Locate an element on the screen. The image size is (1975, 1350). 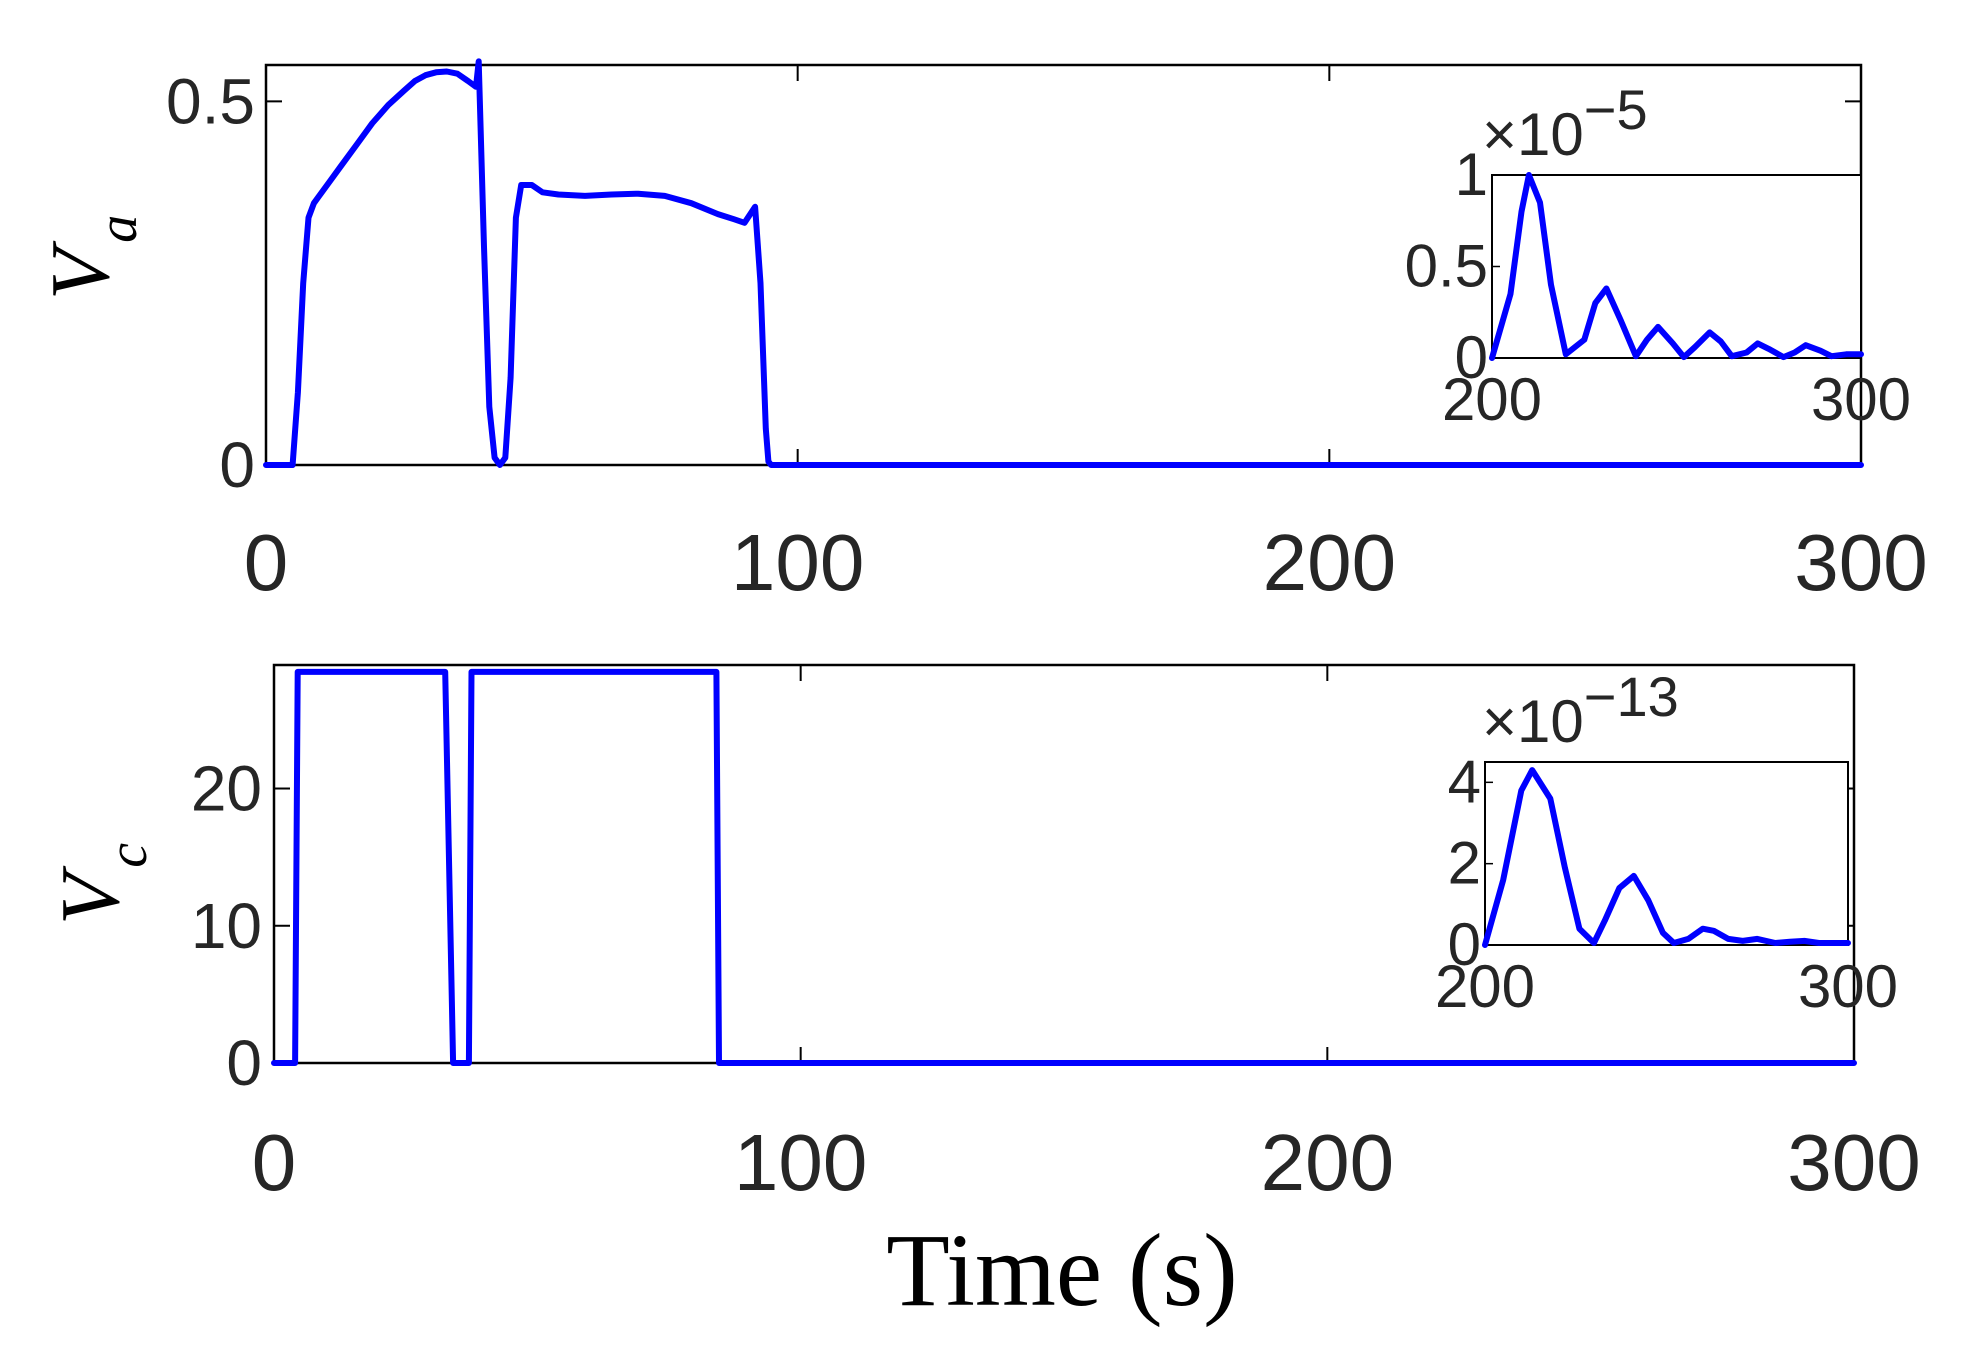
x-axis-label: Time (s) is located at coordinates (1062, 1270).